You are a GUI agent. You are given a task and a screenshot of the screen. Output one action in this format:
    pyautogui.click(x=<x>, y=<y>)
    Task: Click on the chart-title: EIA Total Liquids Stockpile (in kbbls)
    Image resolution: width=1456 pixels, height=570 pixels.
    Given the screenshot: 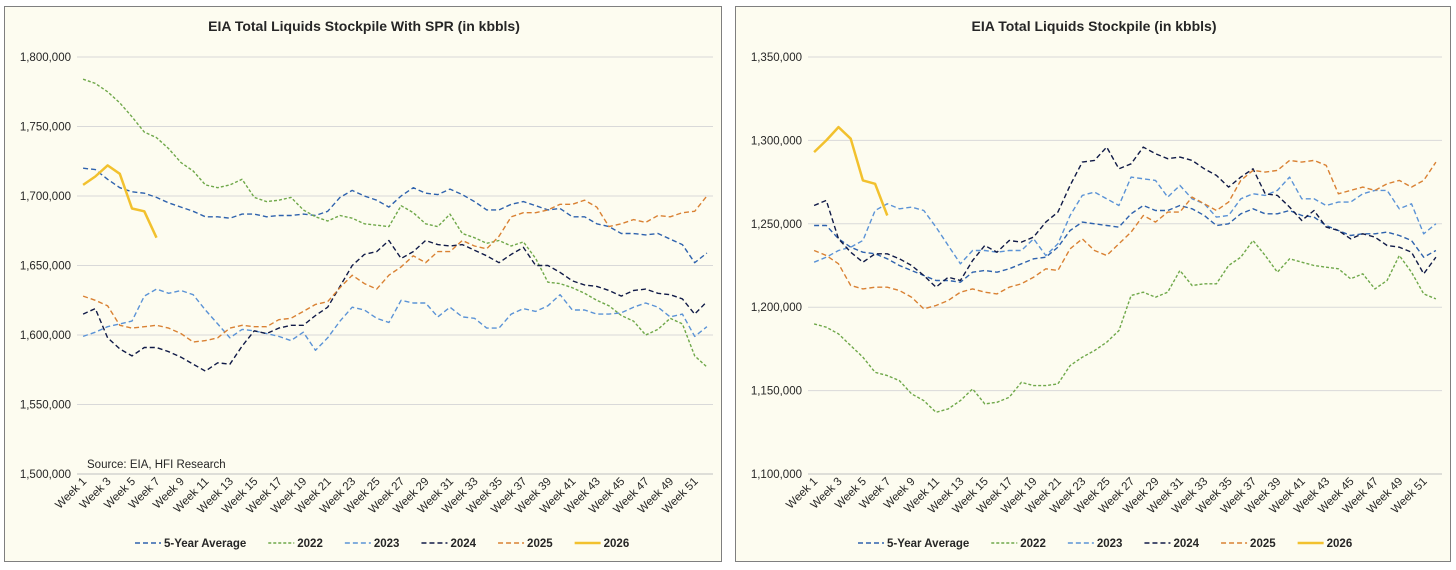 What is the action you would take?
    pyautogui.click(x=1093, y=26)
    